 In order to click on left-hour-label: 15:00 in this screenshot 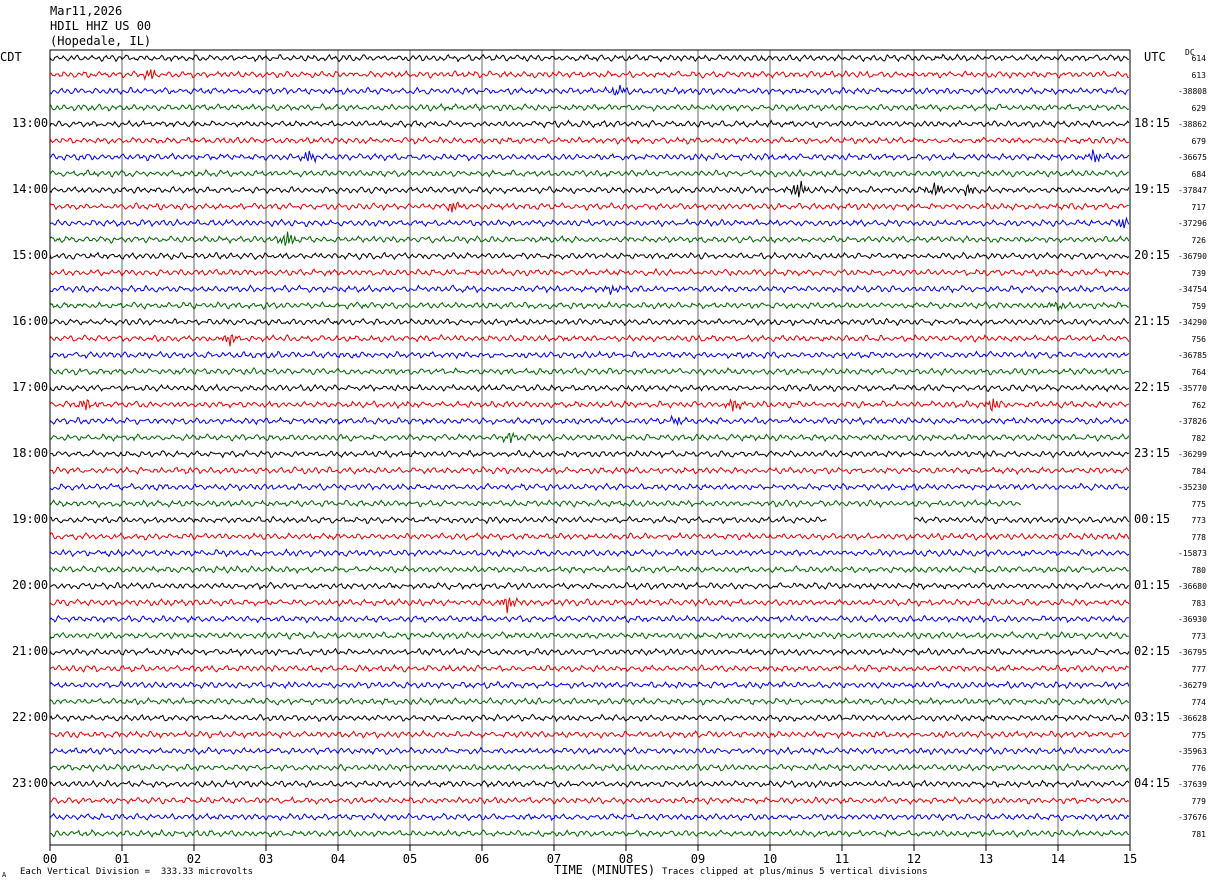, I will do `click(30, 255)`.